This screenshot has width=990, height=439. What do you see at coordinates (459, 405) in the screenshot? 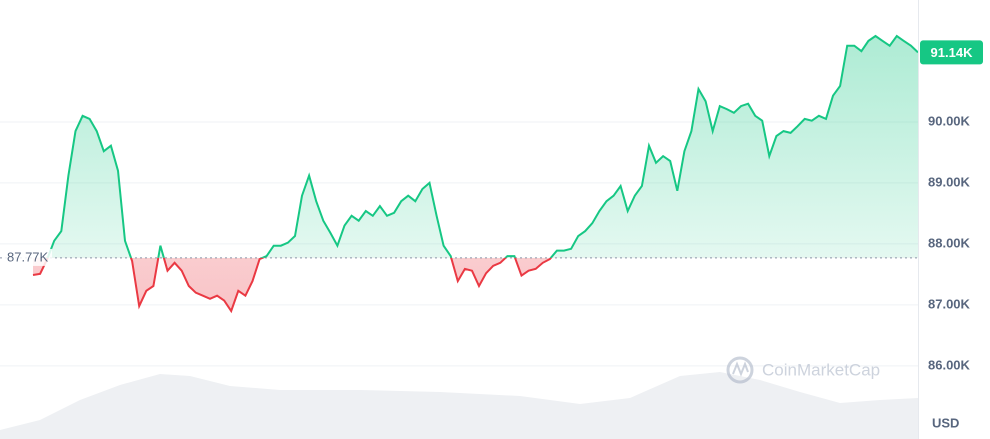
I see `volume-area` at bounding box center [459, 405].